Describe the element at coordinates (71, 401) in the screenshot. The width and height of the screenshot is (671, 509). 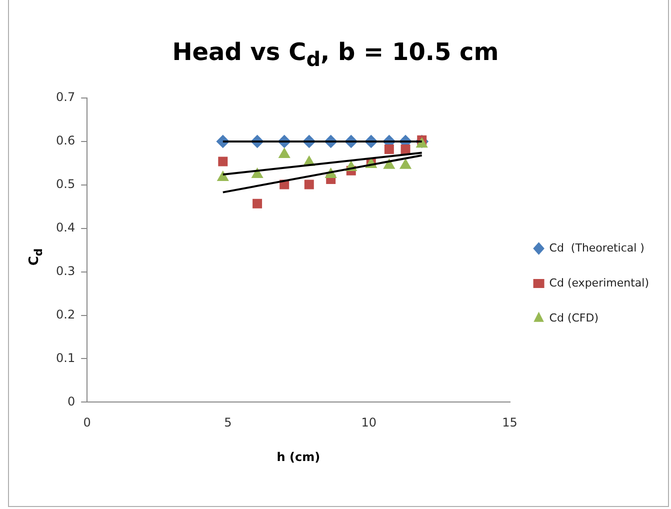
I see `y-tick-label: 0` at that location.